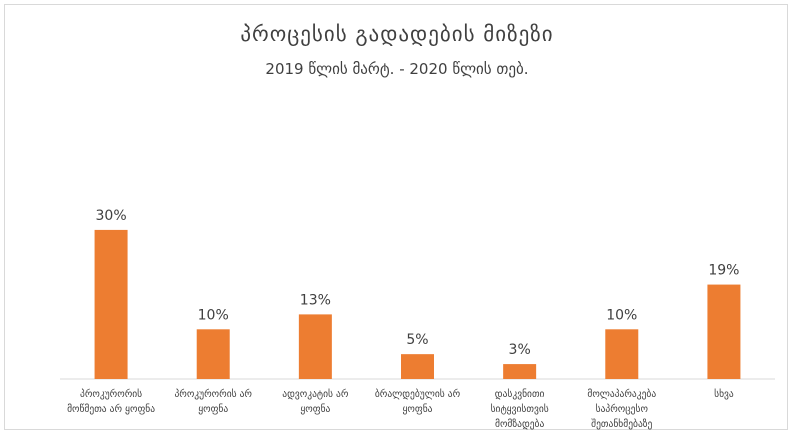 This screenshot has height=436, width=794. I want to click on x-tick-label: სხვა, so click(724, 394).